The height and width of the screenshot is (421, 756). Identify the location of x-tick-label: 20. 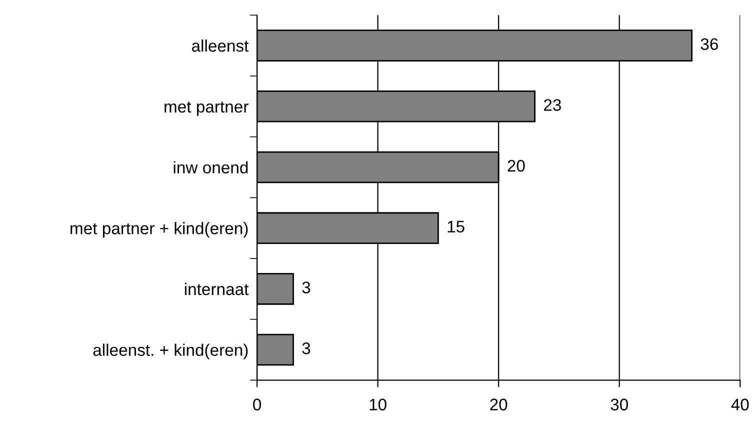
(499, 404).